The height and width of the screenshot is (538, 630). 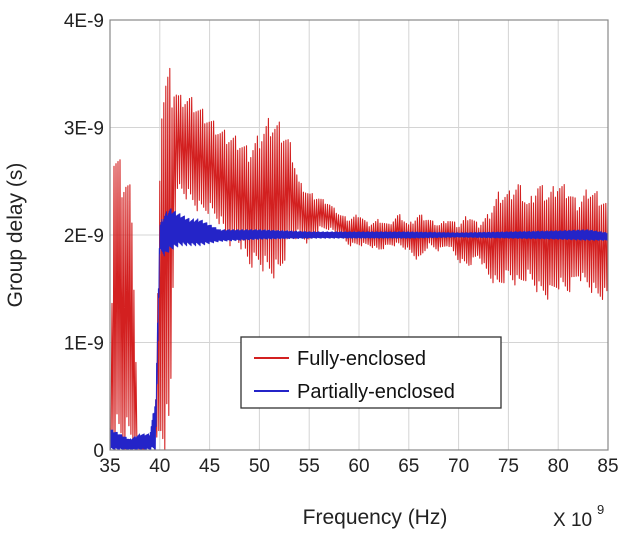 I want to click on x-multiplier: X 10 9, so click(x=578, y=516).